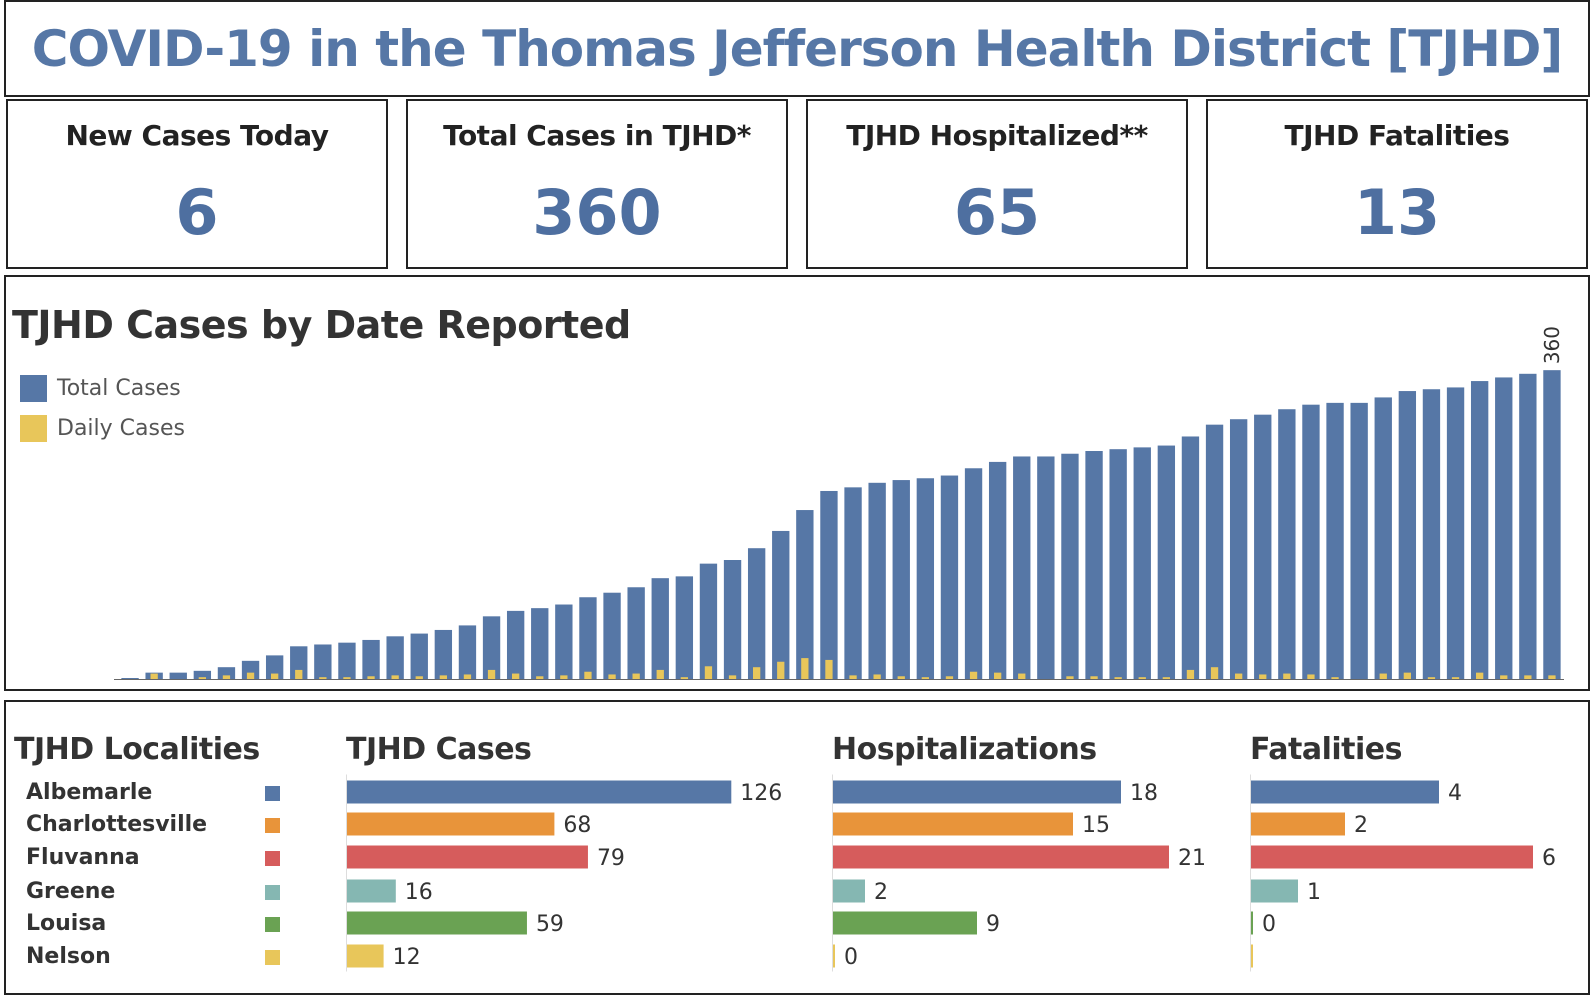 This screenshot has height=998, width=1594. Describe the element at coordinates (997, 135) in the screenshot. I see `kpi-label: TJHD Hospitalized**` at that location.